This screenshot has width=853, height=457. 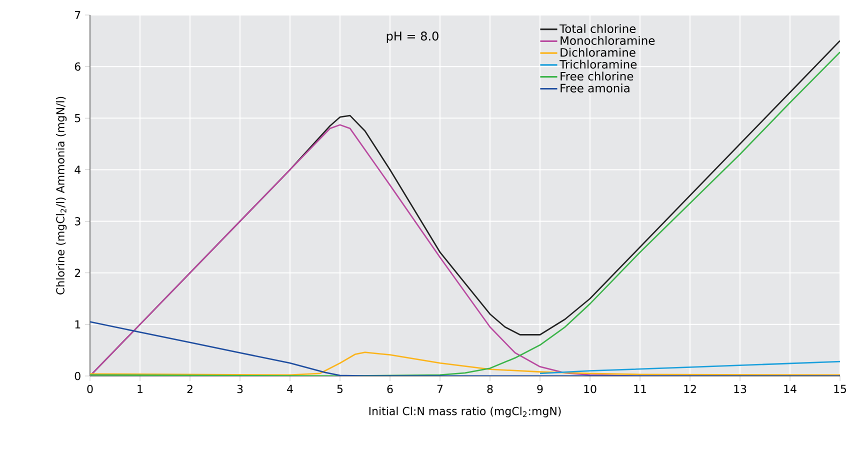 What do you see at coordinates (598, 28) in the screenshot?
I see `legend-label: Total chlorine` at bounding box center [598, 28].